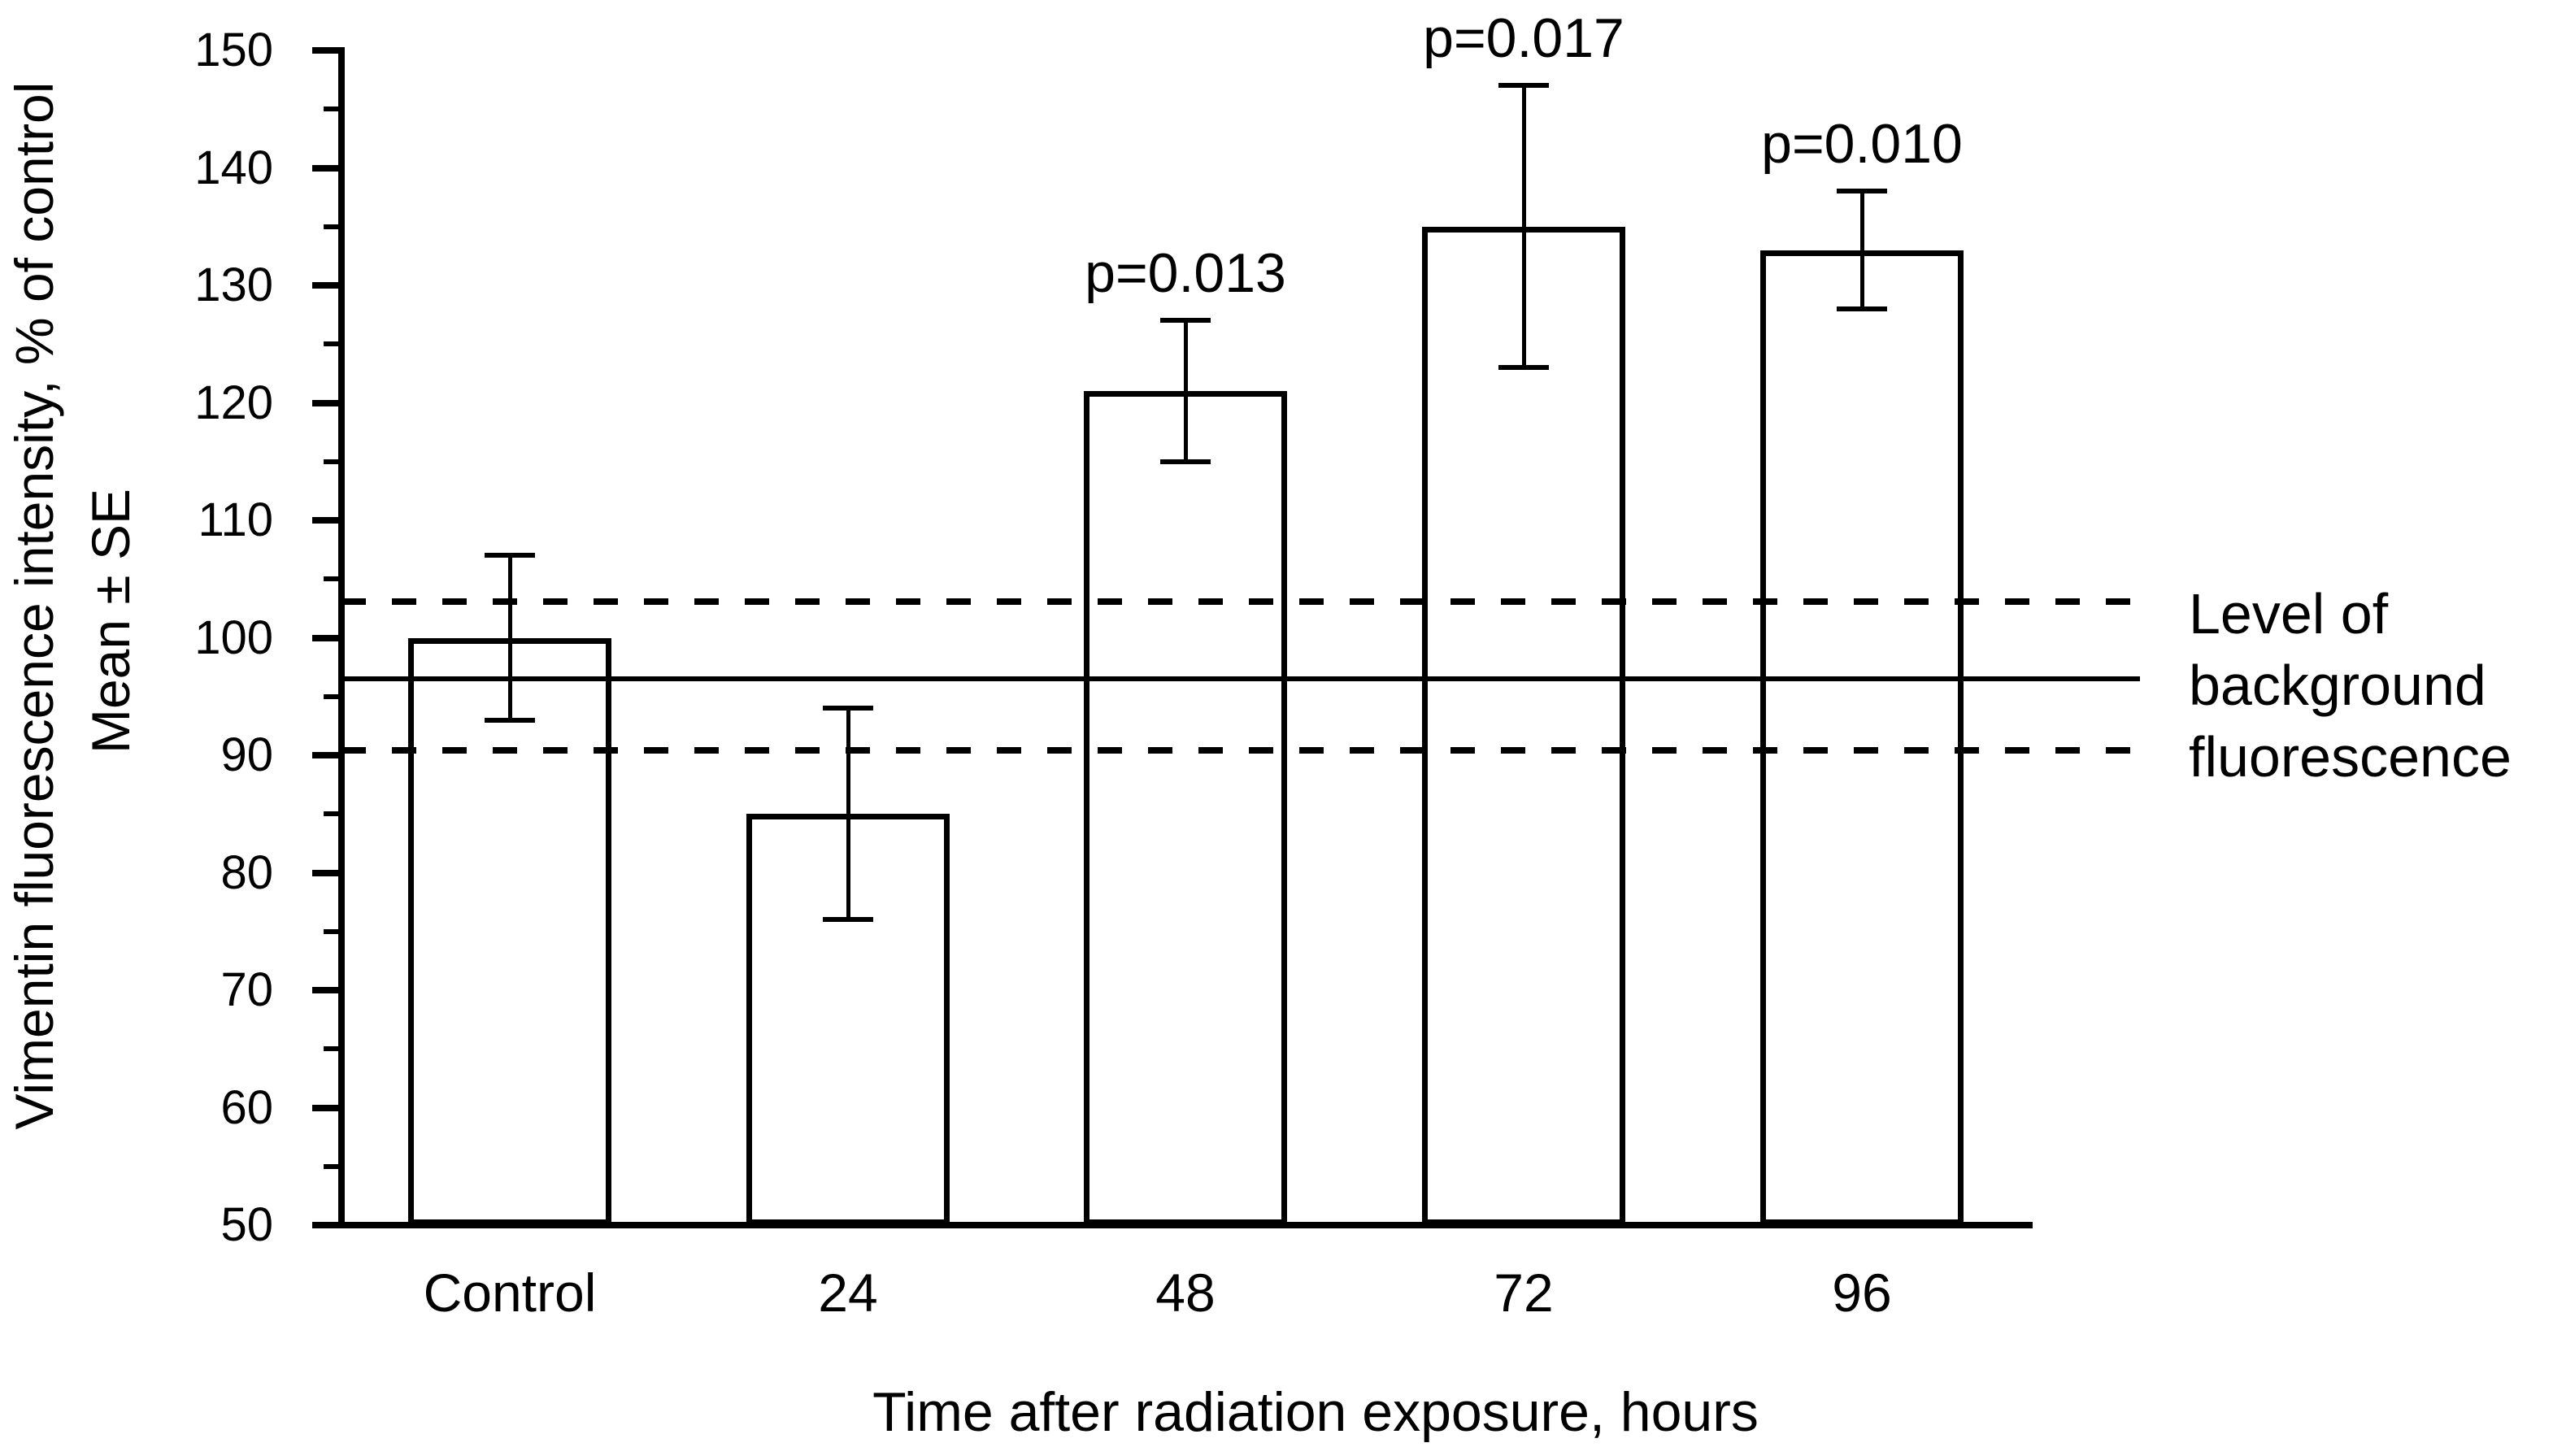 The height and width of the screenshot is (1456, 2553). I want to click on y-axis-line, so click(341, 638).